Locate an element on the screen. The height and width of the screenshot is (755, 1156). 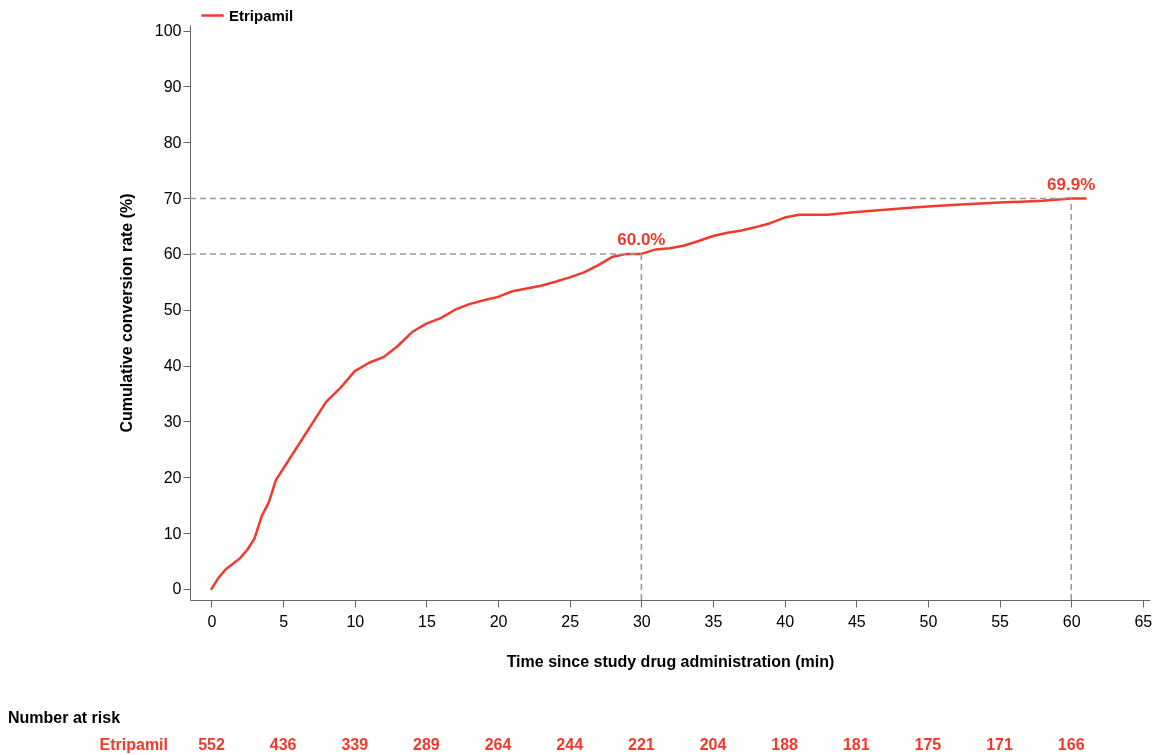
y-axis-title: Cumulative conversion rate (%) is located at coordinates (126, 313).